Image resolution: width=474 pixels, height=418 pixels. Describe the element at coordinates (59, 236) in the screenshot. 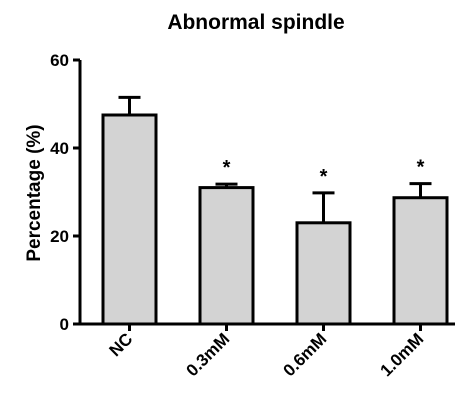

I see `y-tick-label: 20` at that location.